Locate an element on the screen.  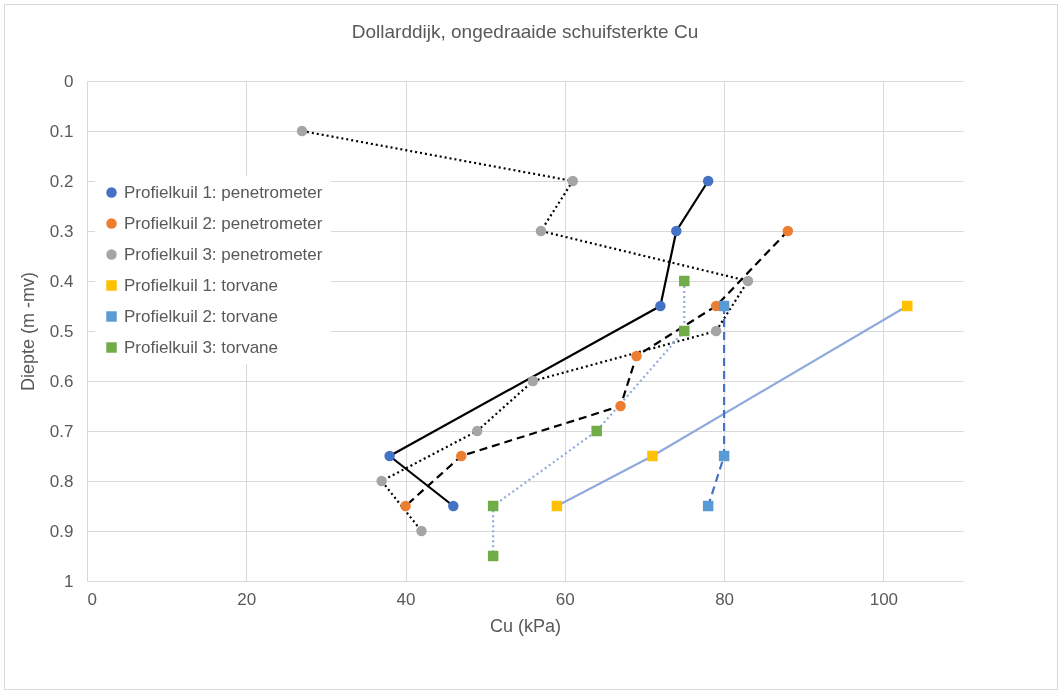
y-tick-label: 0.3 is located at coordinates (61, 231).